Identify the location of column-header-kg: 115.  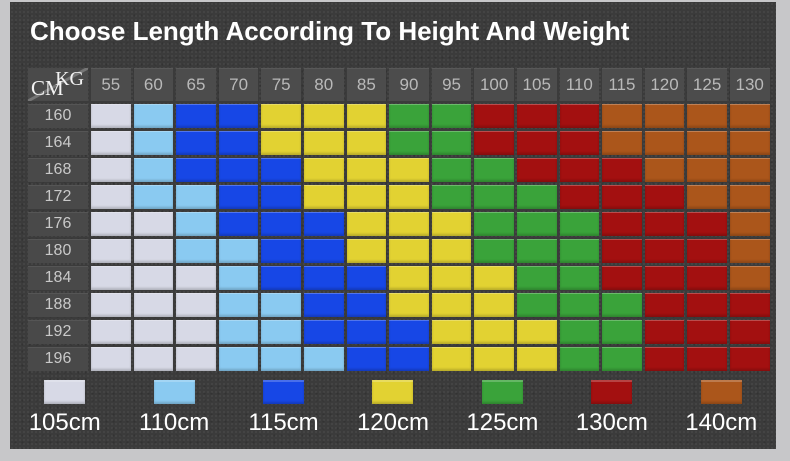
(622, 84).